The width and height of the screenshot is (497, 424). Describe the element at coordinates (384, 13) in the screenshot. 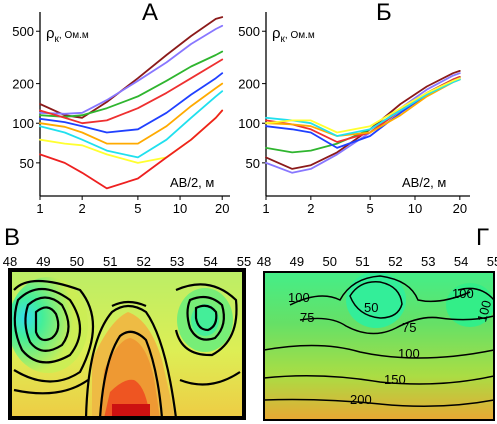

I see `panel-b-title: Б` at that location.